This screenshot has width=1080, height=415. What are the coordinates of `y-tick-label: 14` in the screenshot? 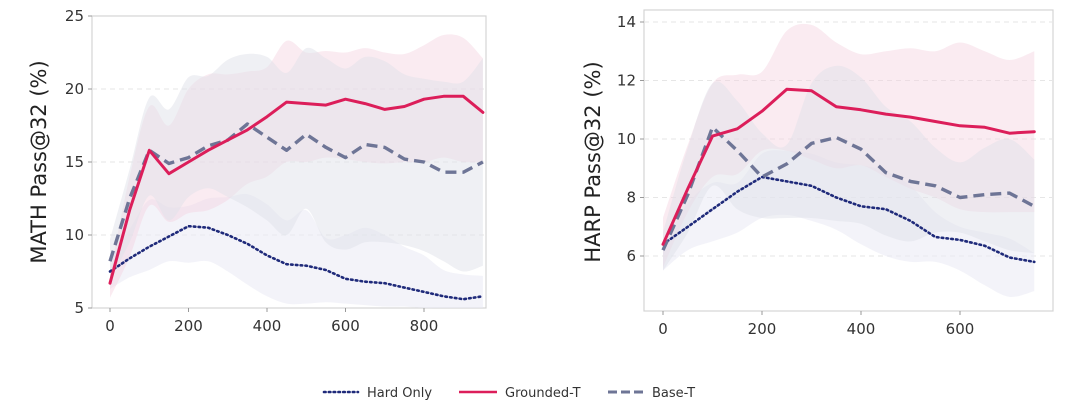 It's located at (626, 22).